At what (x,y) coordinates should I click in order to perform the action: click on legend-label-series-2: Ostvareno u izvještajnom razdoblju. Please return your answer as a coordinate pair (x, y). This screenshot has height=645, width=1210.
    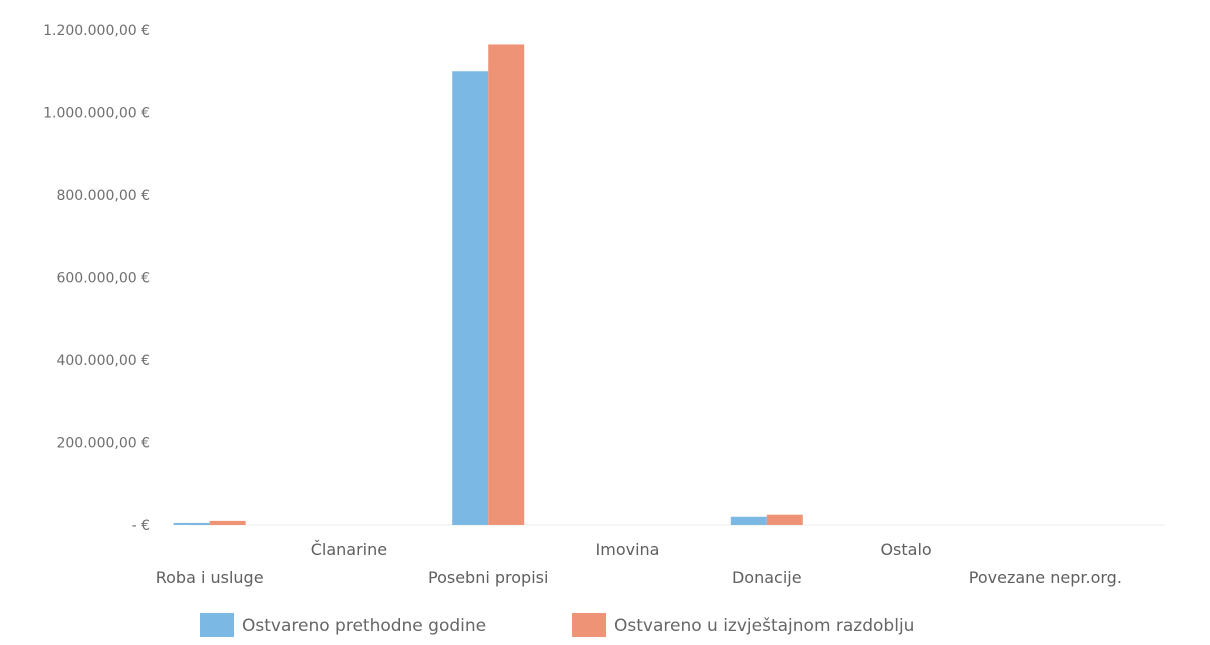
    Looking at the image, I should click on (764, 626).